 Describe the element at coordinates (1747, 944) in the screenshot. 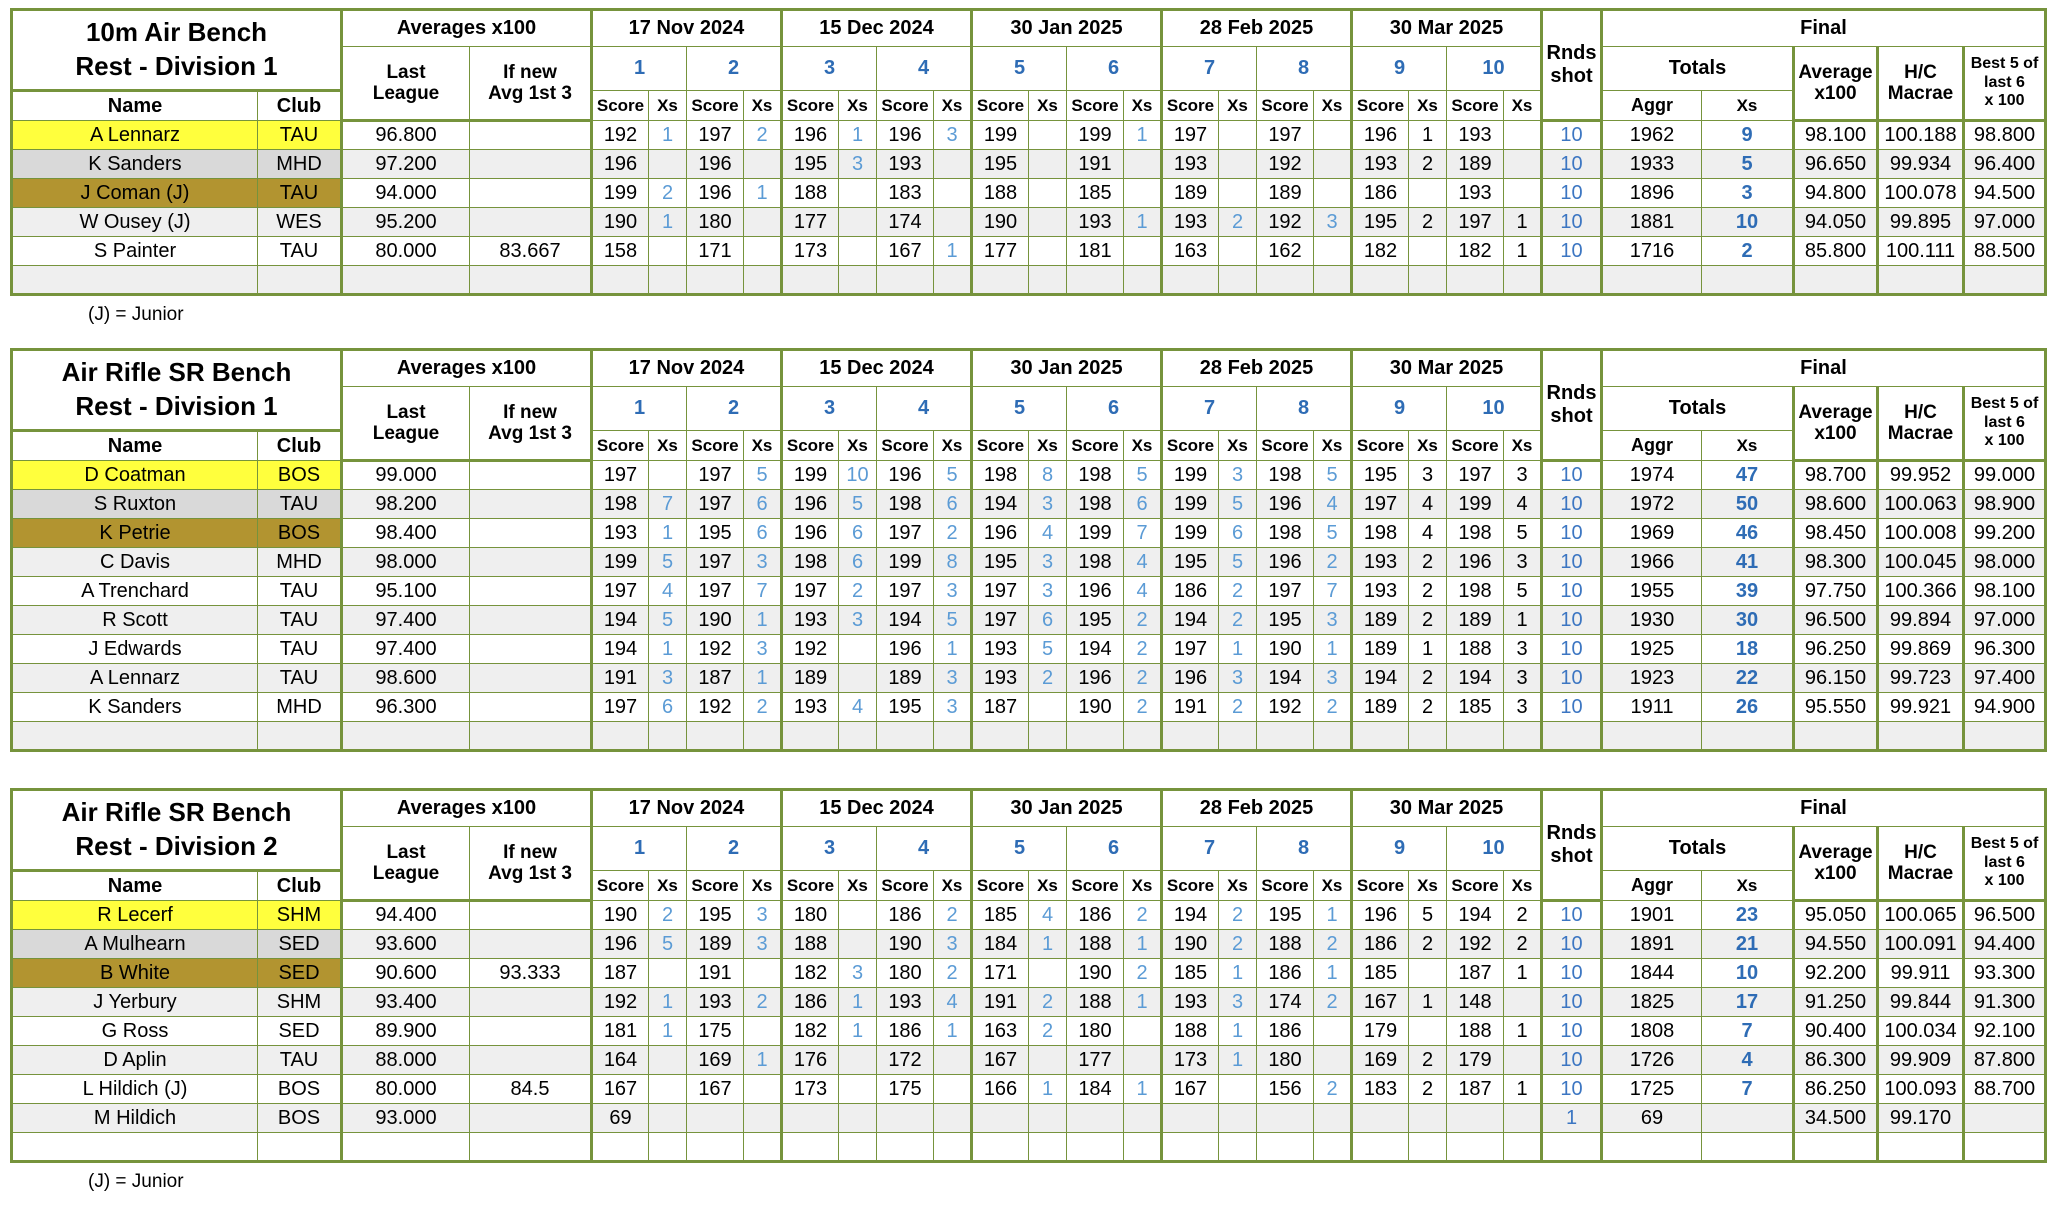

I see `total-xs-cell: 21` at that location.